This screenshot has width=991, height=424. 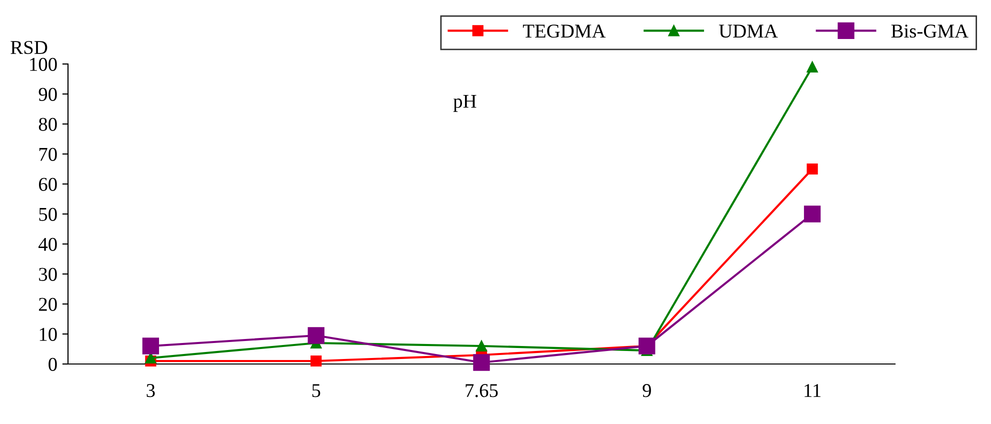 I want to click on x-tick-label: 9, so click(x=646, y=391).